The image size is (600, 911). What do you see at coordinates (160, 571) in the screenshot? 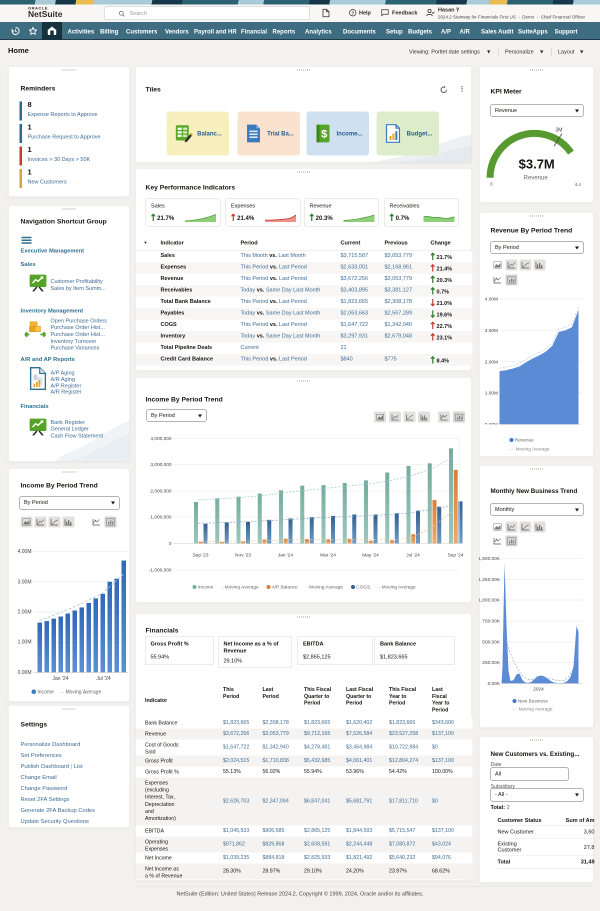
I see `svg-text: -1,000,000` at bounding box center [160, 571].